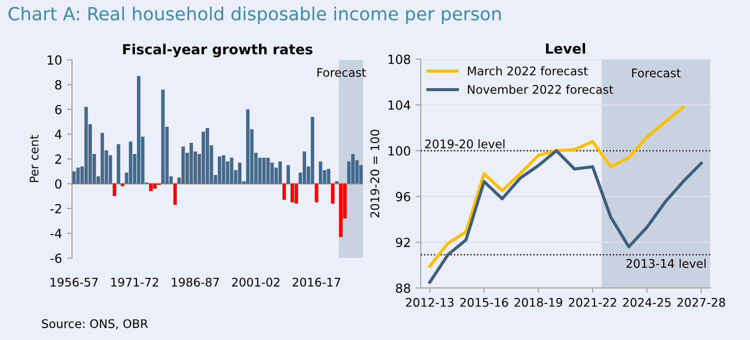  What do you see at coordinates (58, 109) in the screenshot?
I see `y-tick-label: 6` at bounding box center [58, 109].